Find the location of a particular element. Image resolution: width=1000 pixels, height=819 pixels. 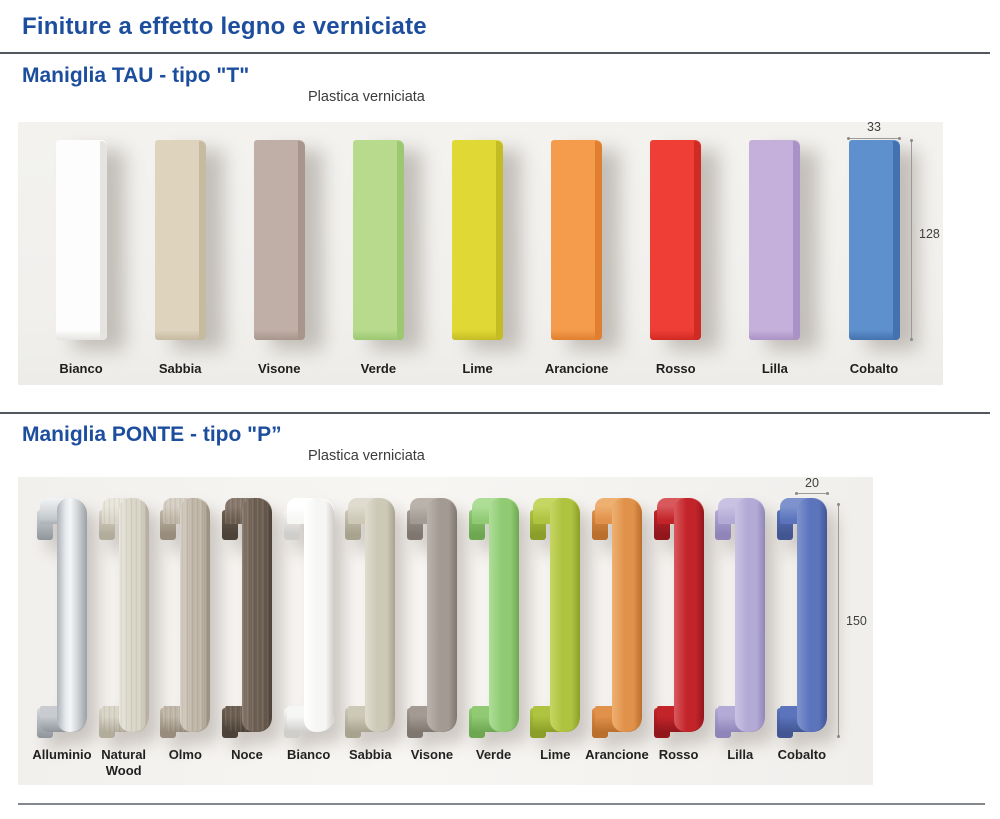

handle-swatch: Lime is located at coordinates (555, 628).